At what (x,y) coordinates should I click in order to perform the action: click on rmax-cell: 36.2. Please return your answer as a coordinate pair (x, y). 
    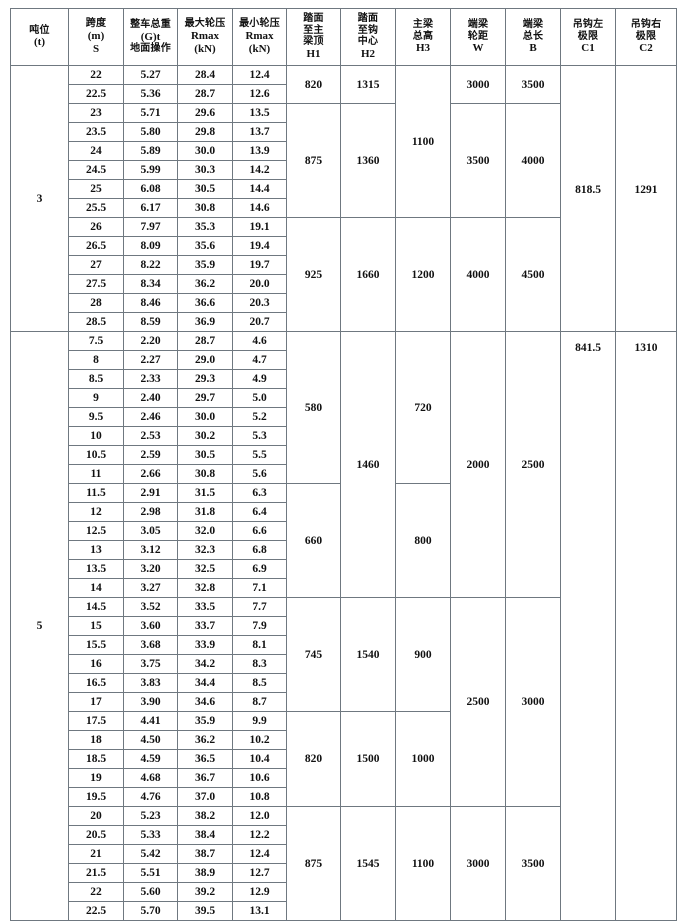
    Looking at the image, I should click on (205, 740).